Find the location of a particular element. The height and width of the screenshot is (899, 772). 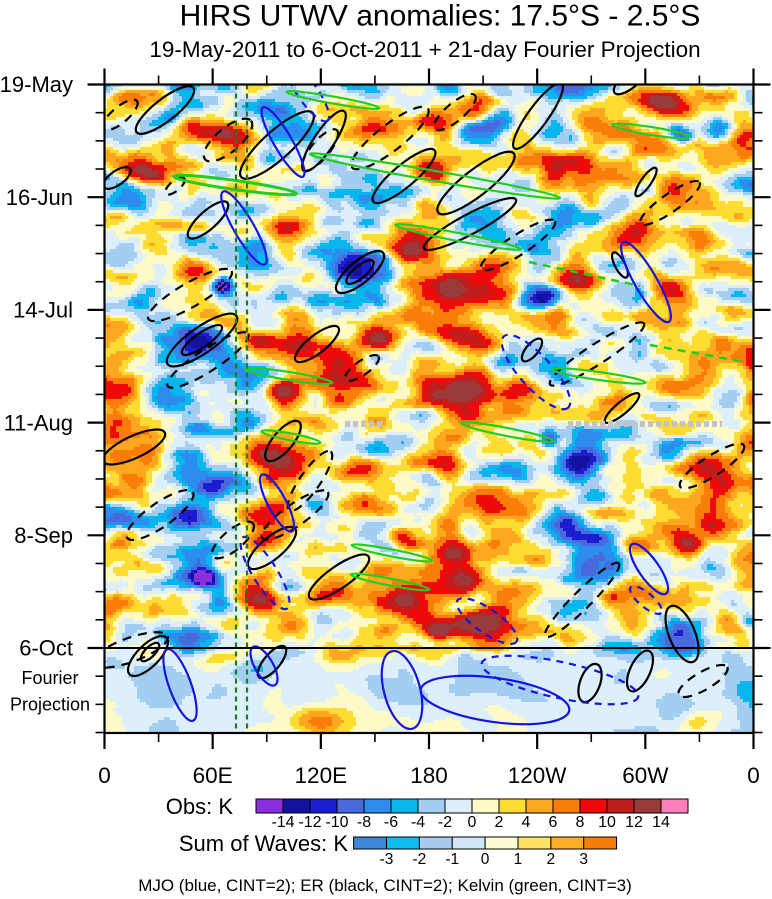

svg-text: -6 is located at coordinates (391, 822).